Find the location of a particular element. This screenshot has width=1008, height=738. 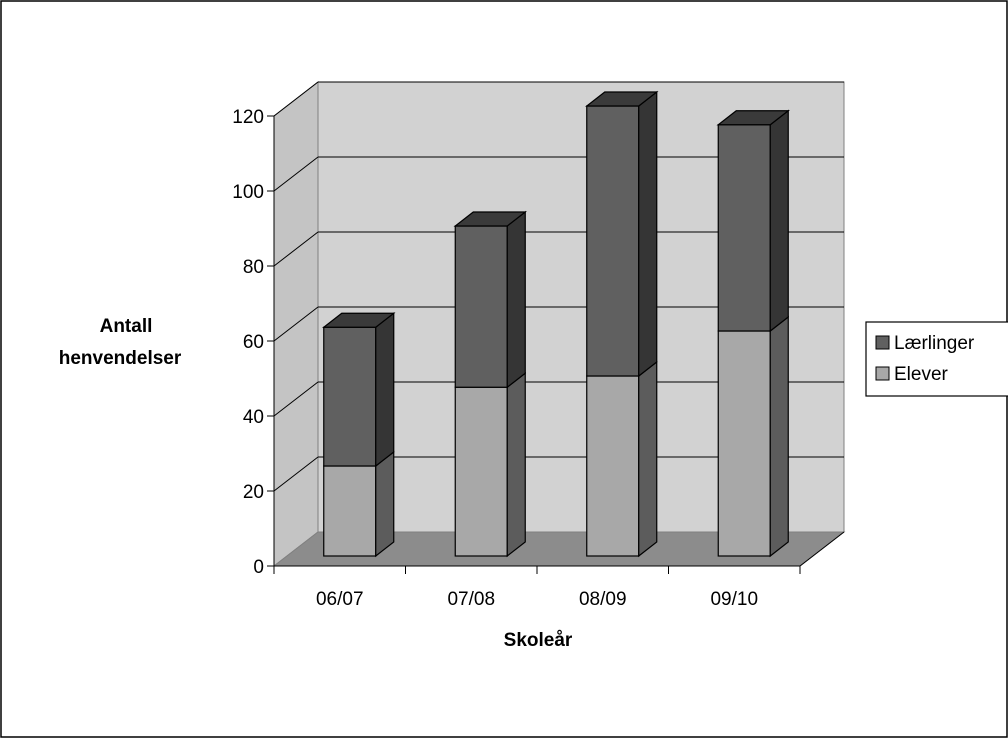

bar-Lærlinger-08/09-top is located at coordinates (622, 99).